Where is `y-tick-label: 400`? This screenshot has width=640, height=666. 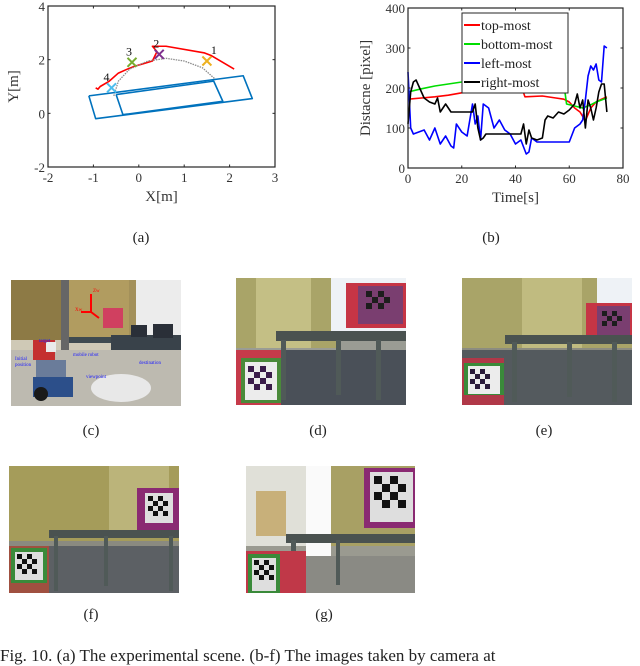 y-tick-label: 400 is located at coordinates (396, 8).